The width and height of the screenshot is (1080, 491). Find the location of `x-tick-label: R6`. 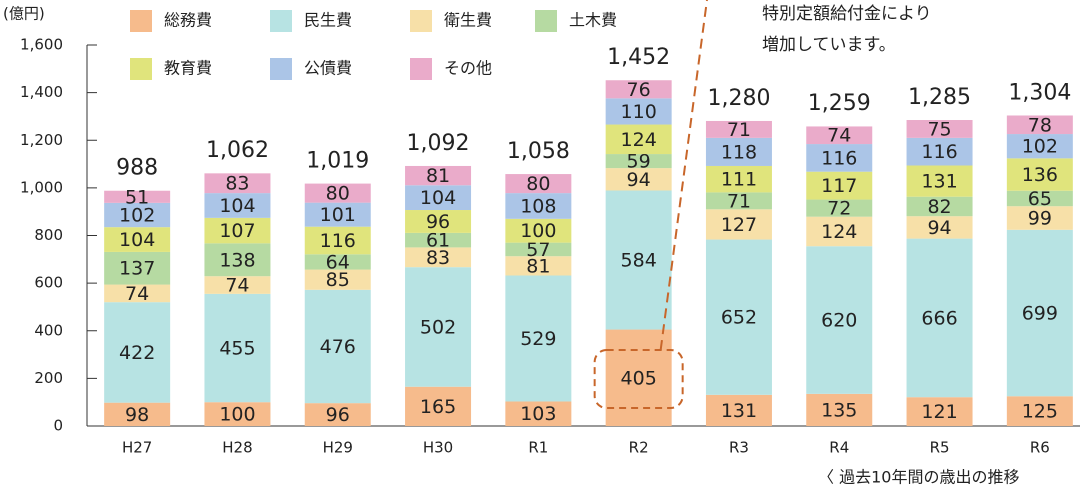

x-tick-label: R6 is located at coordinates (1040, 448).